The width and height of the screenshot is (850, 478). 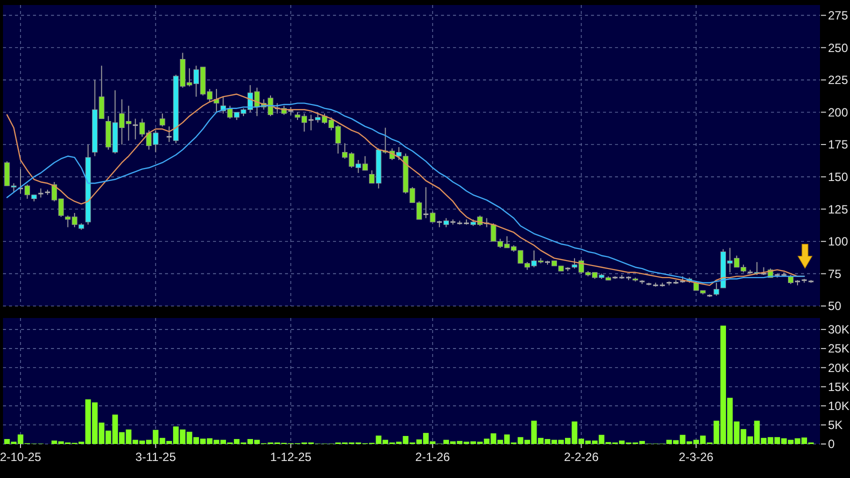 I want to click on y-tick-label: 225, so click(x=838, y=80).